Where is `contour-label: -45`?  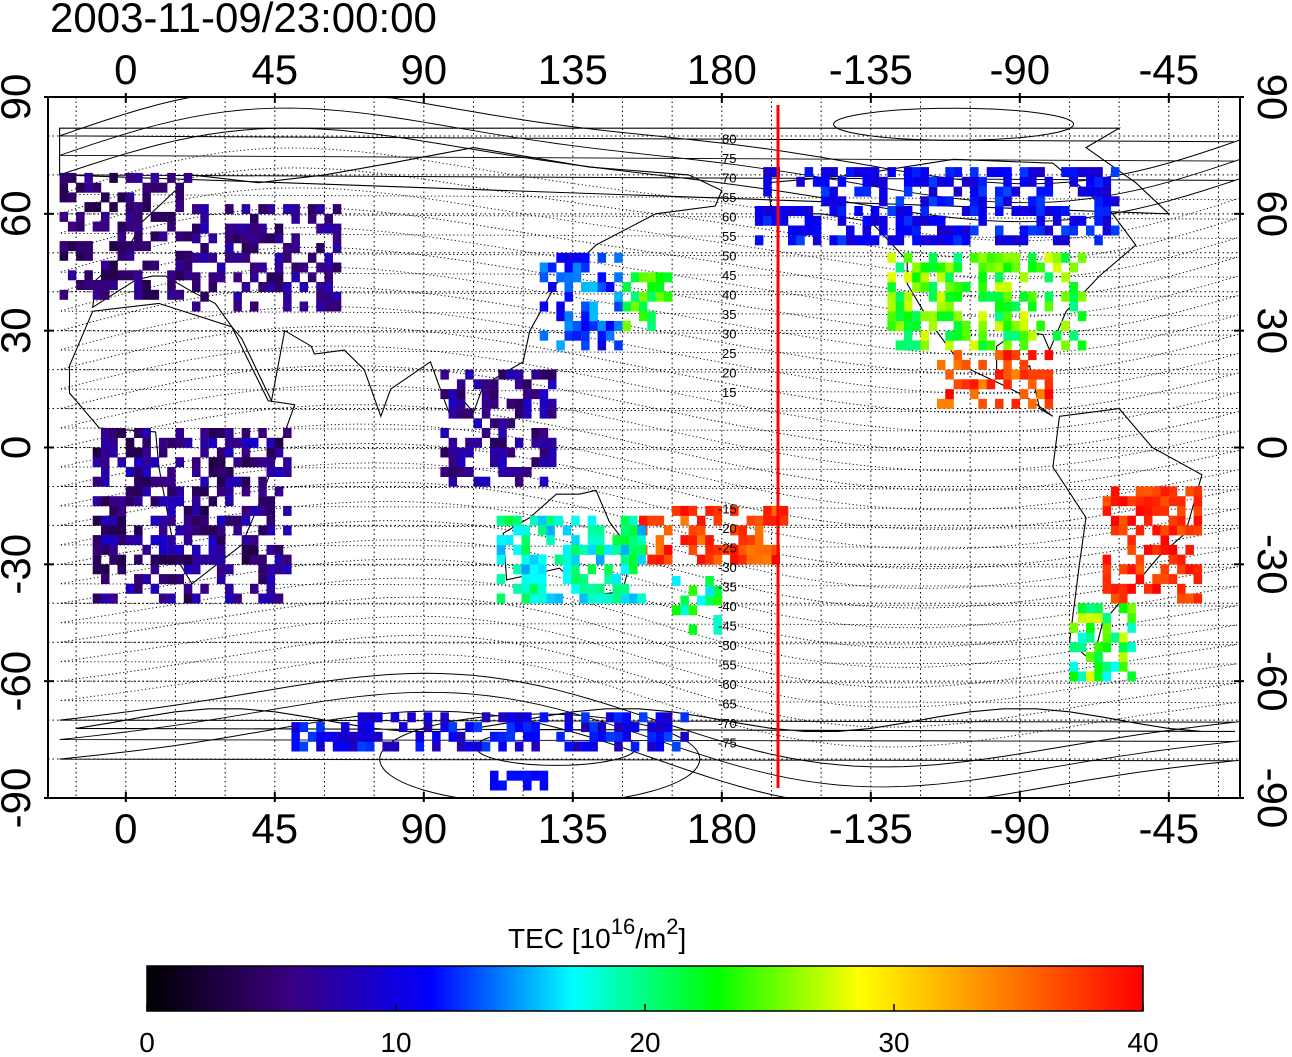
contour-label: -45 is located at coordinates (727, 626).